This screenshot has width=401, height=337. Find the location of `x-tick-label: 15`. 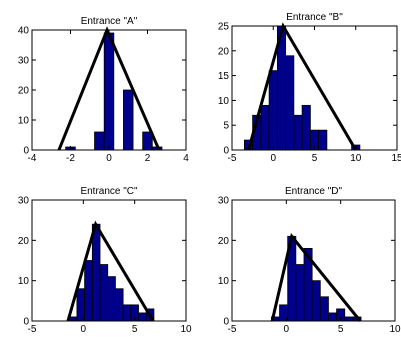

x-tick-label: 15 is located at coordinates (396, 158).